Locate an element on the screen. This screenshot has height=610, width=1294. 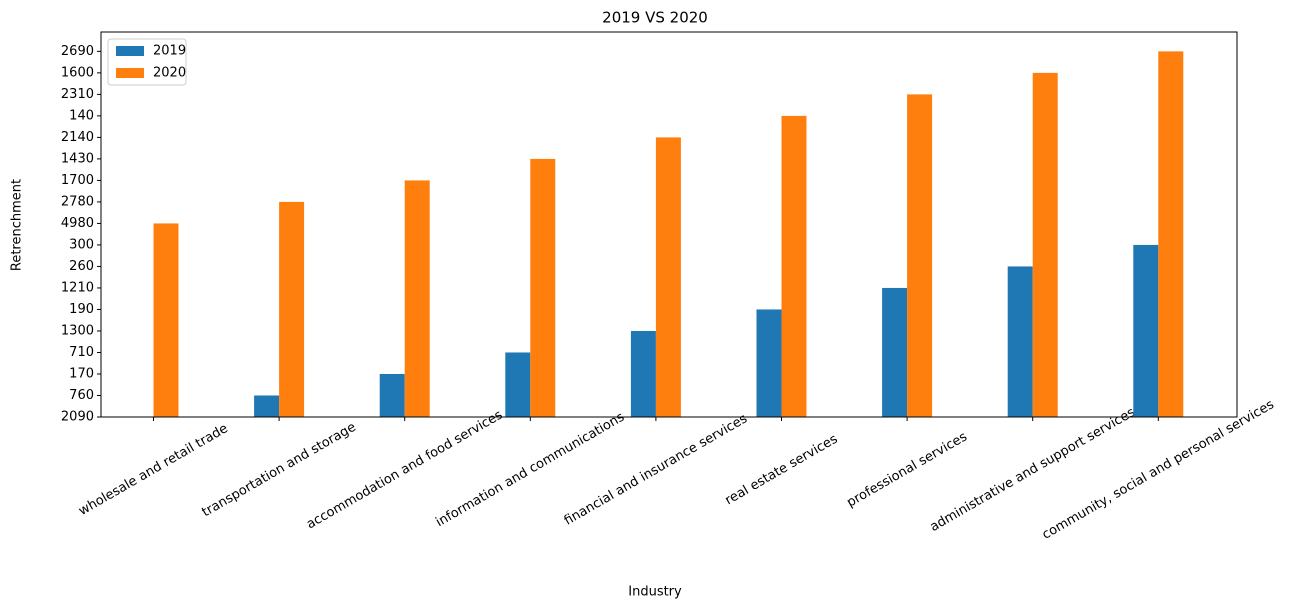
x-tick-label: accommodation and food services is located at coordinates (404, 470).